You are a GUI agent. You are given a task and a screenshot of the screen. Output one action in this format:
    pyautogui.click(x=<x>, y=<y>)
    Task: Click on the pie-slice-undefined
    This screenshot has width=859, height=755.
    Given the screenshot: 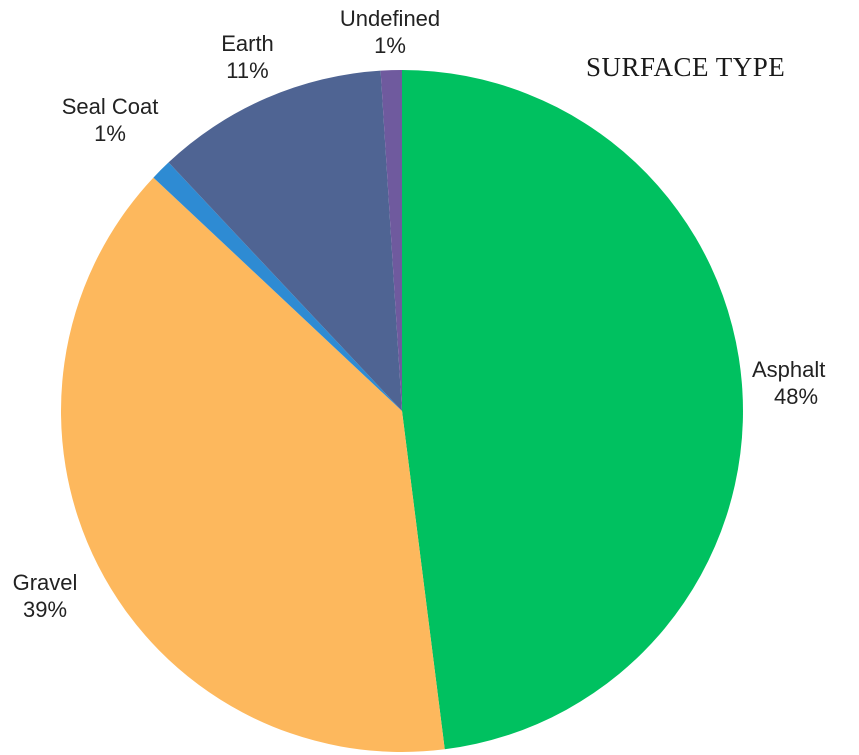 What is the action you would take?
    pyautogui.click(x=391, y=240)
    